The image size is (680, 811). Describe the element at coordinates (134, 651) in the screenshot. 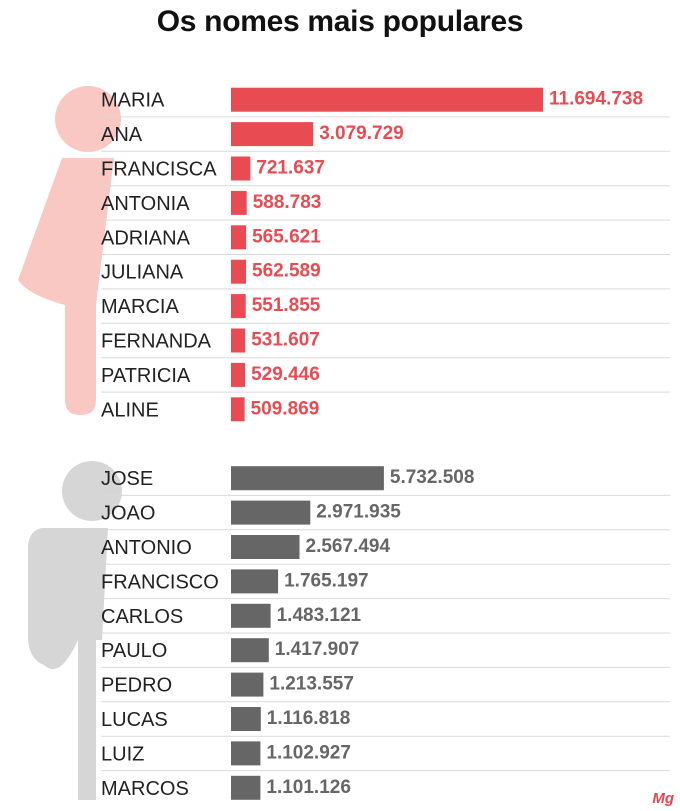

I see `category-label: PAULO` at that location.